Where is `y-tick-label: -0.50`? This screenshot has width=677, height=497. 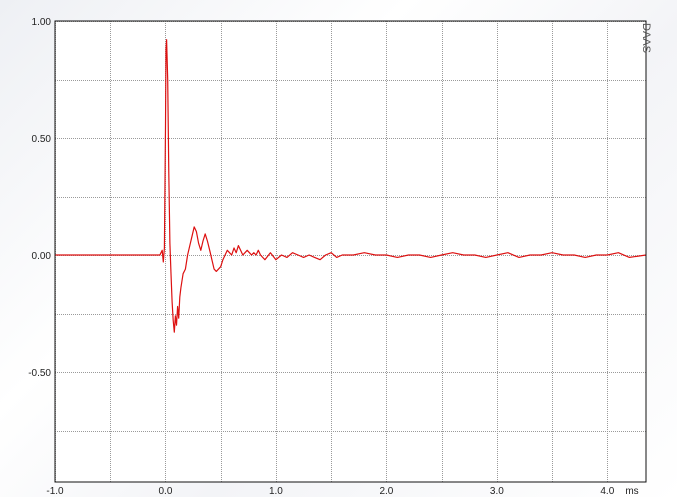 y-tick-label: -0.50 is located at coordinates (39, 373).